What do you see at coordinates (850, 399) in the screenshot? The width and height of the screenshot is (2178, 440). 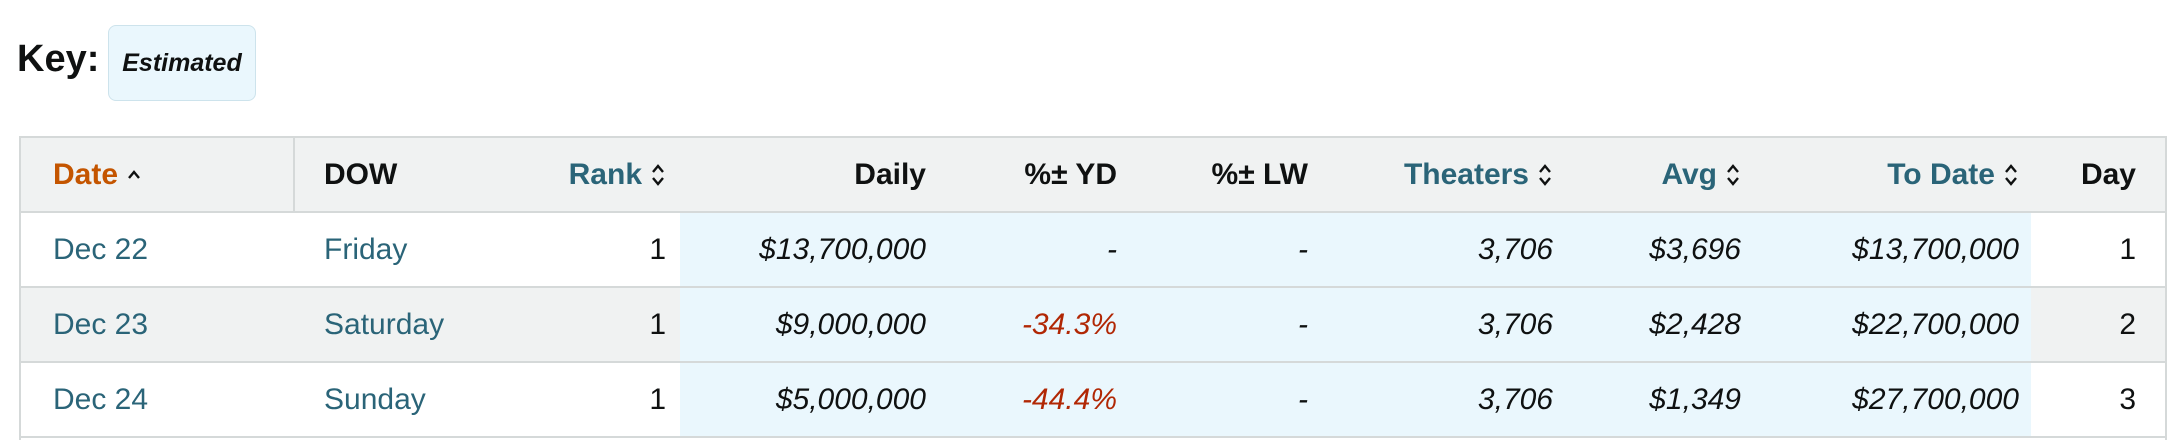 I see `table-cell: $5,000,000` at bounding box center [850, 399].